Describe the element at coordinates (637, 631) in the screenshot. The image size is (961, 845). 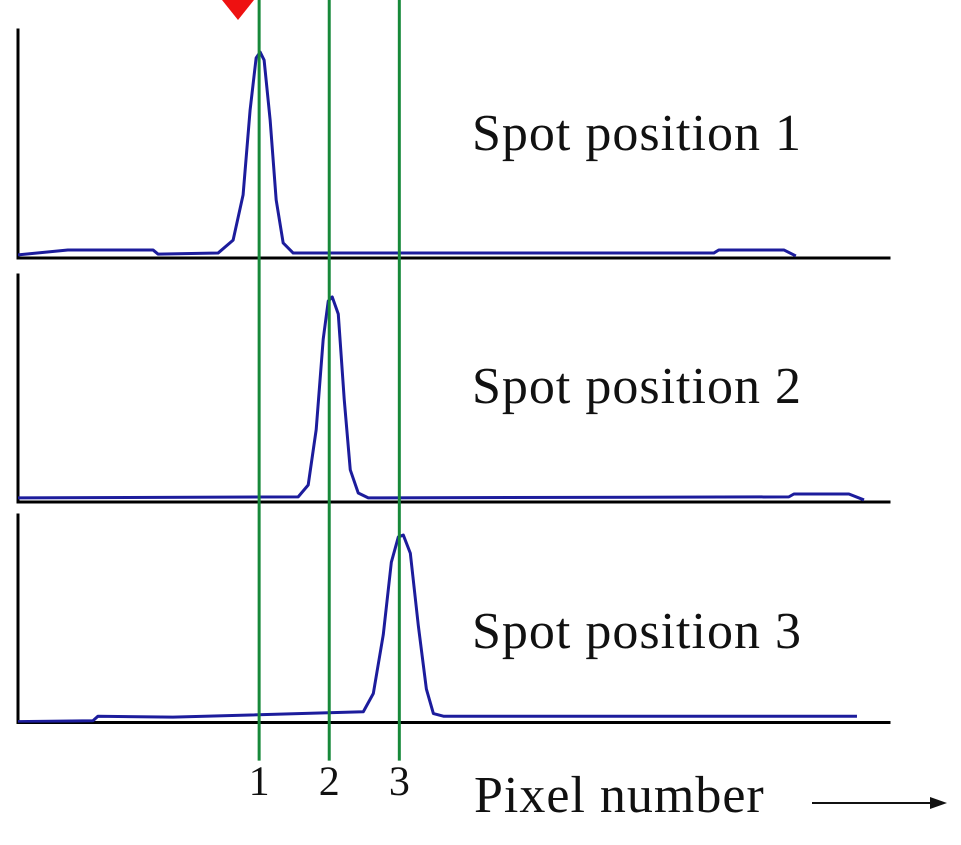
I see `annotation: Spot position 3` at that location.